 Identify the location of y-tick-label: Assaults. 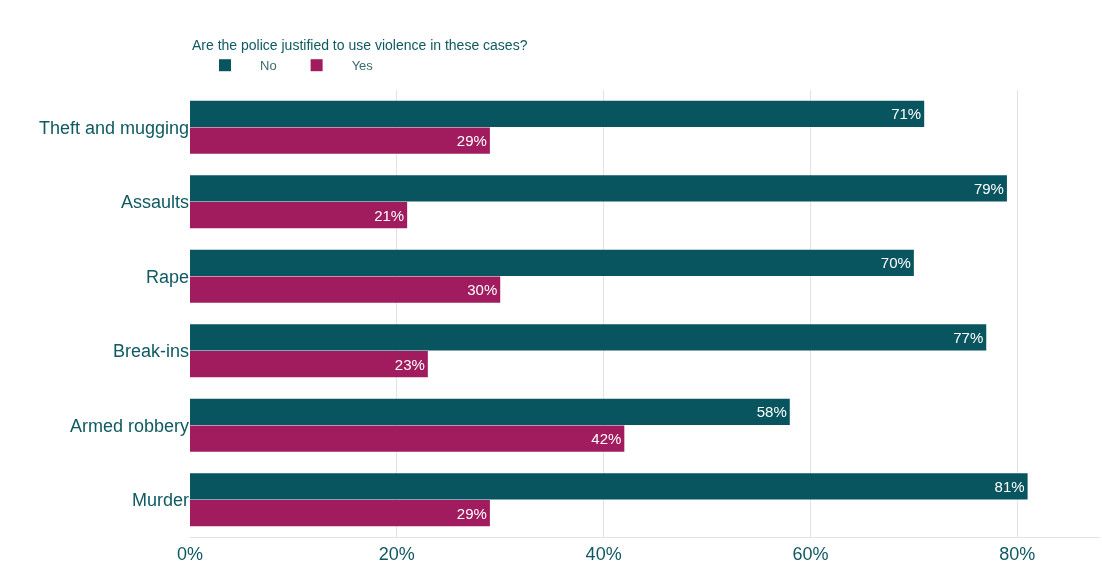
(154, 202).